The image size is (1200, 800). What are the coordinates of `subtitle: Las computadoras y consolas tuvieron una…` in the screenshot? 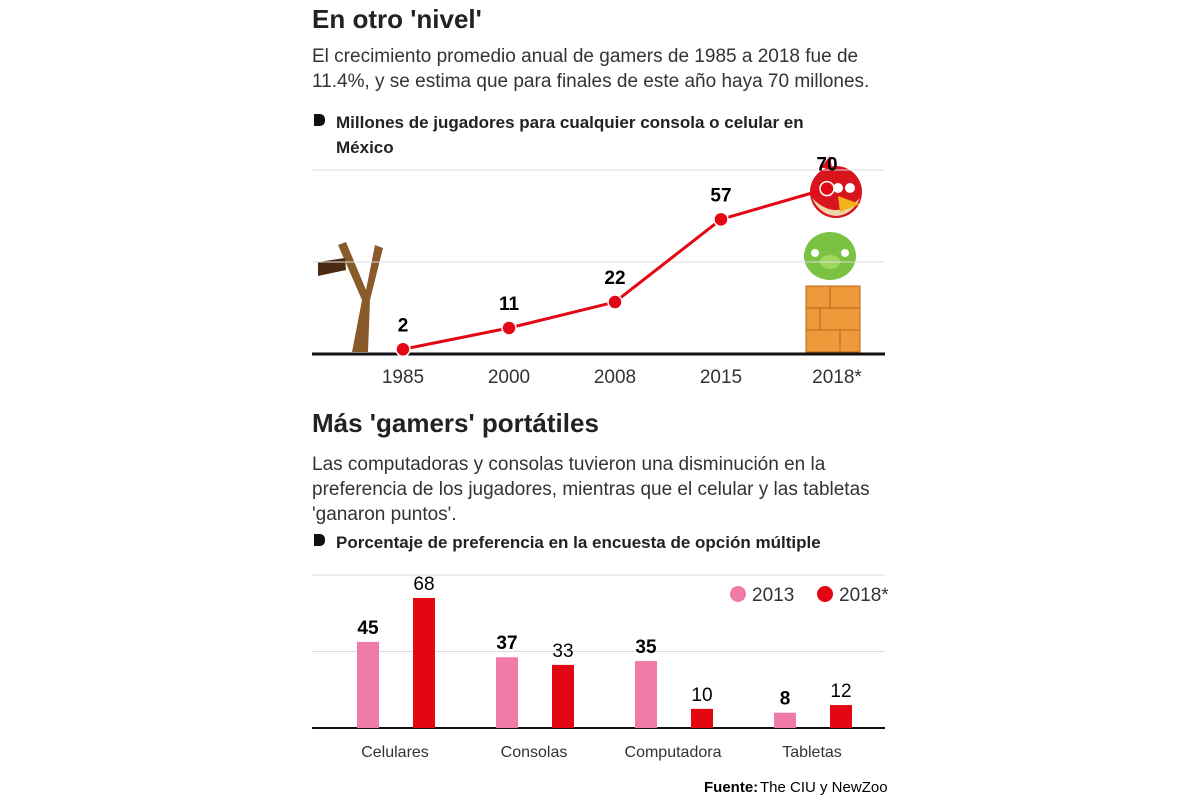 It's located at (591, 489).